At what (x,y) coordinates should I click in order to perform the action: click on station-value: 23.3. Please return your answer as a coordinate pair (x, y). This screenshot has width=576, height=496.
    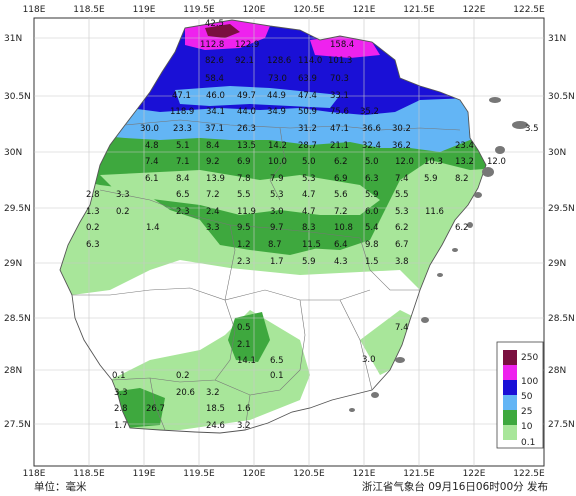
    Looking at the image, I should click on (182, 129).